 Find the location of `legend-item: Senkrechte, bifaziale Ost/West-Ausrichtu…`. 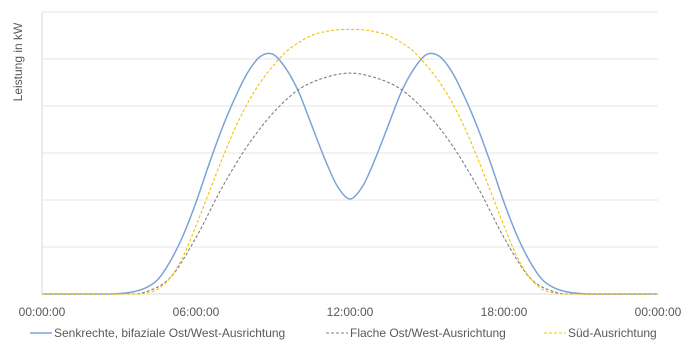

legend-item: Senkrechte, bifaziale Ost/West-Ausrichtu… is located at coordinates (157, 333).